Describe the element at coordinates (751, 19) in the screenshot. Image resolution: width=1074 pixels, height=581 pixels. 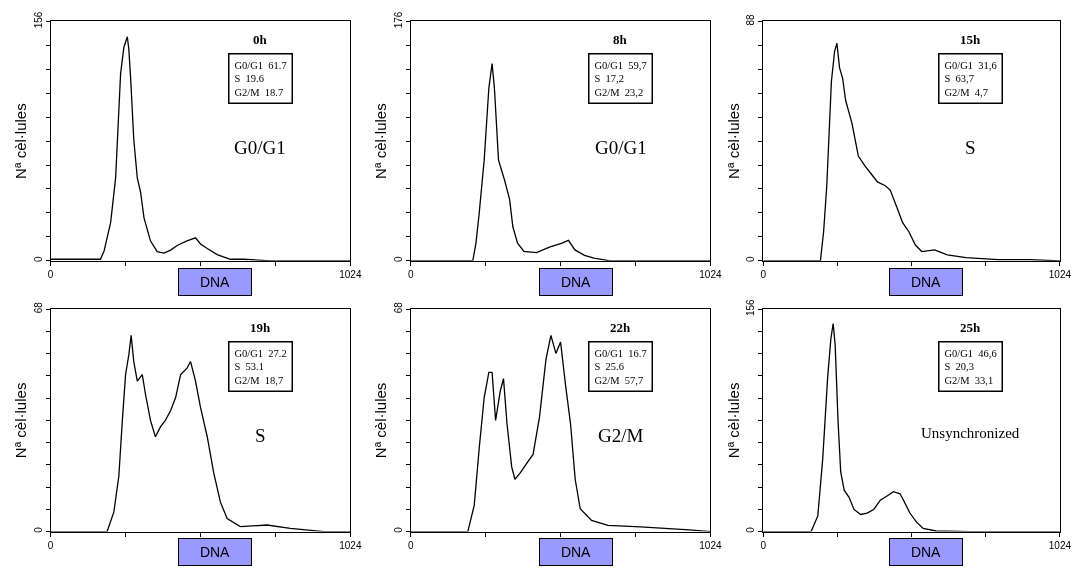
I see `y-tick-label: 88` at that location.